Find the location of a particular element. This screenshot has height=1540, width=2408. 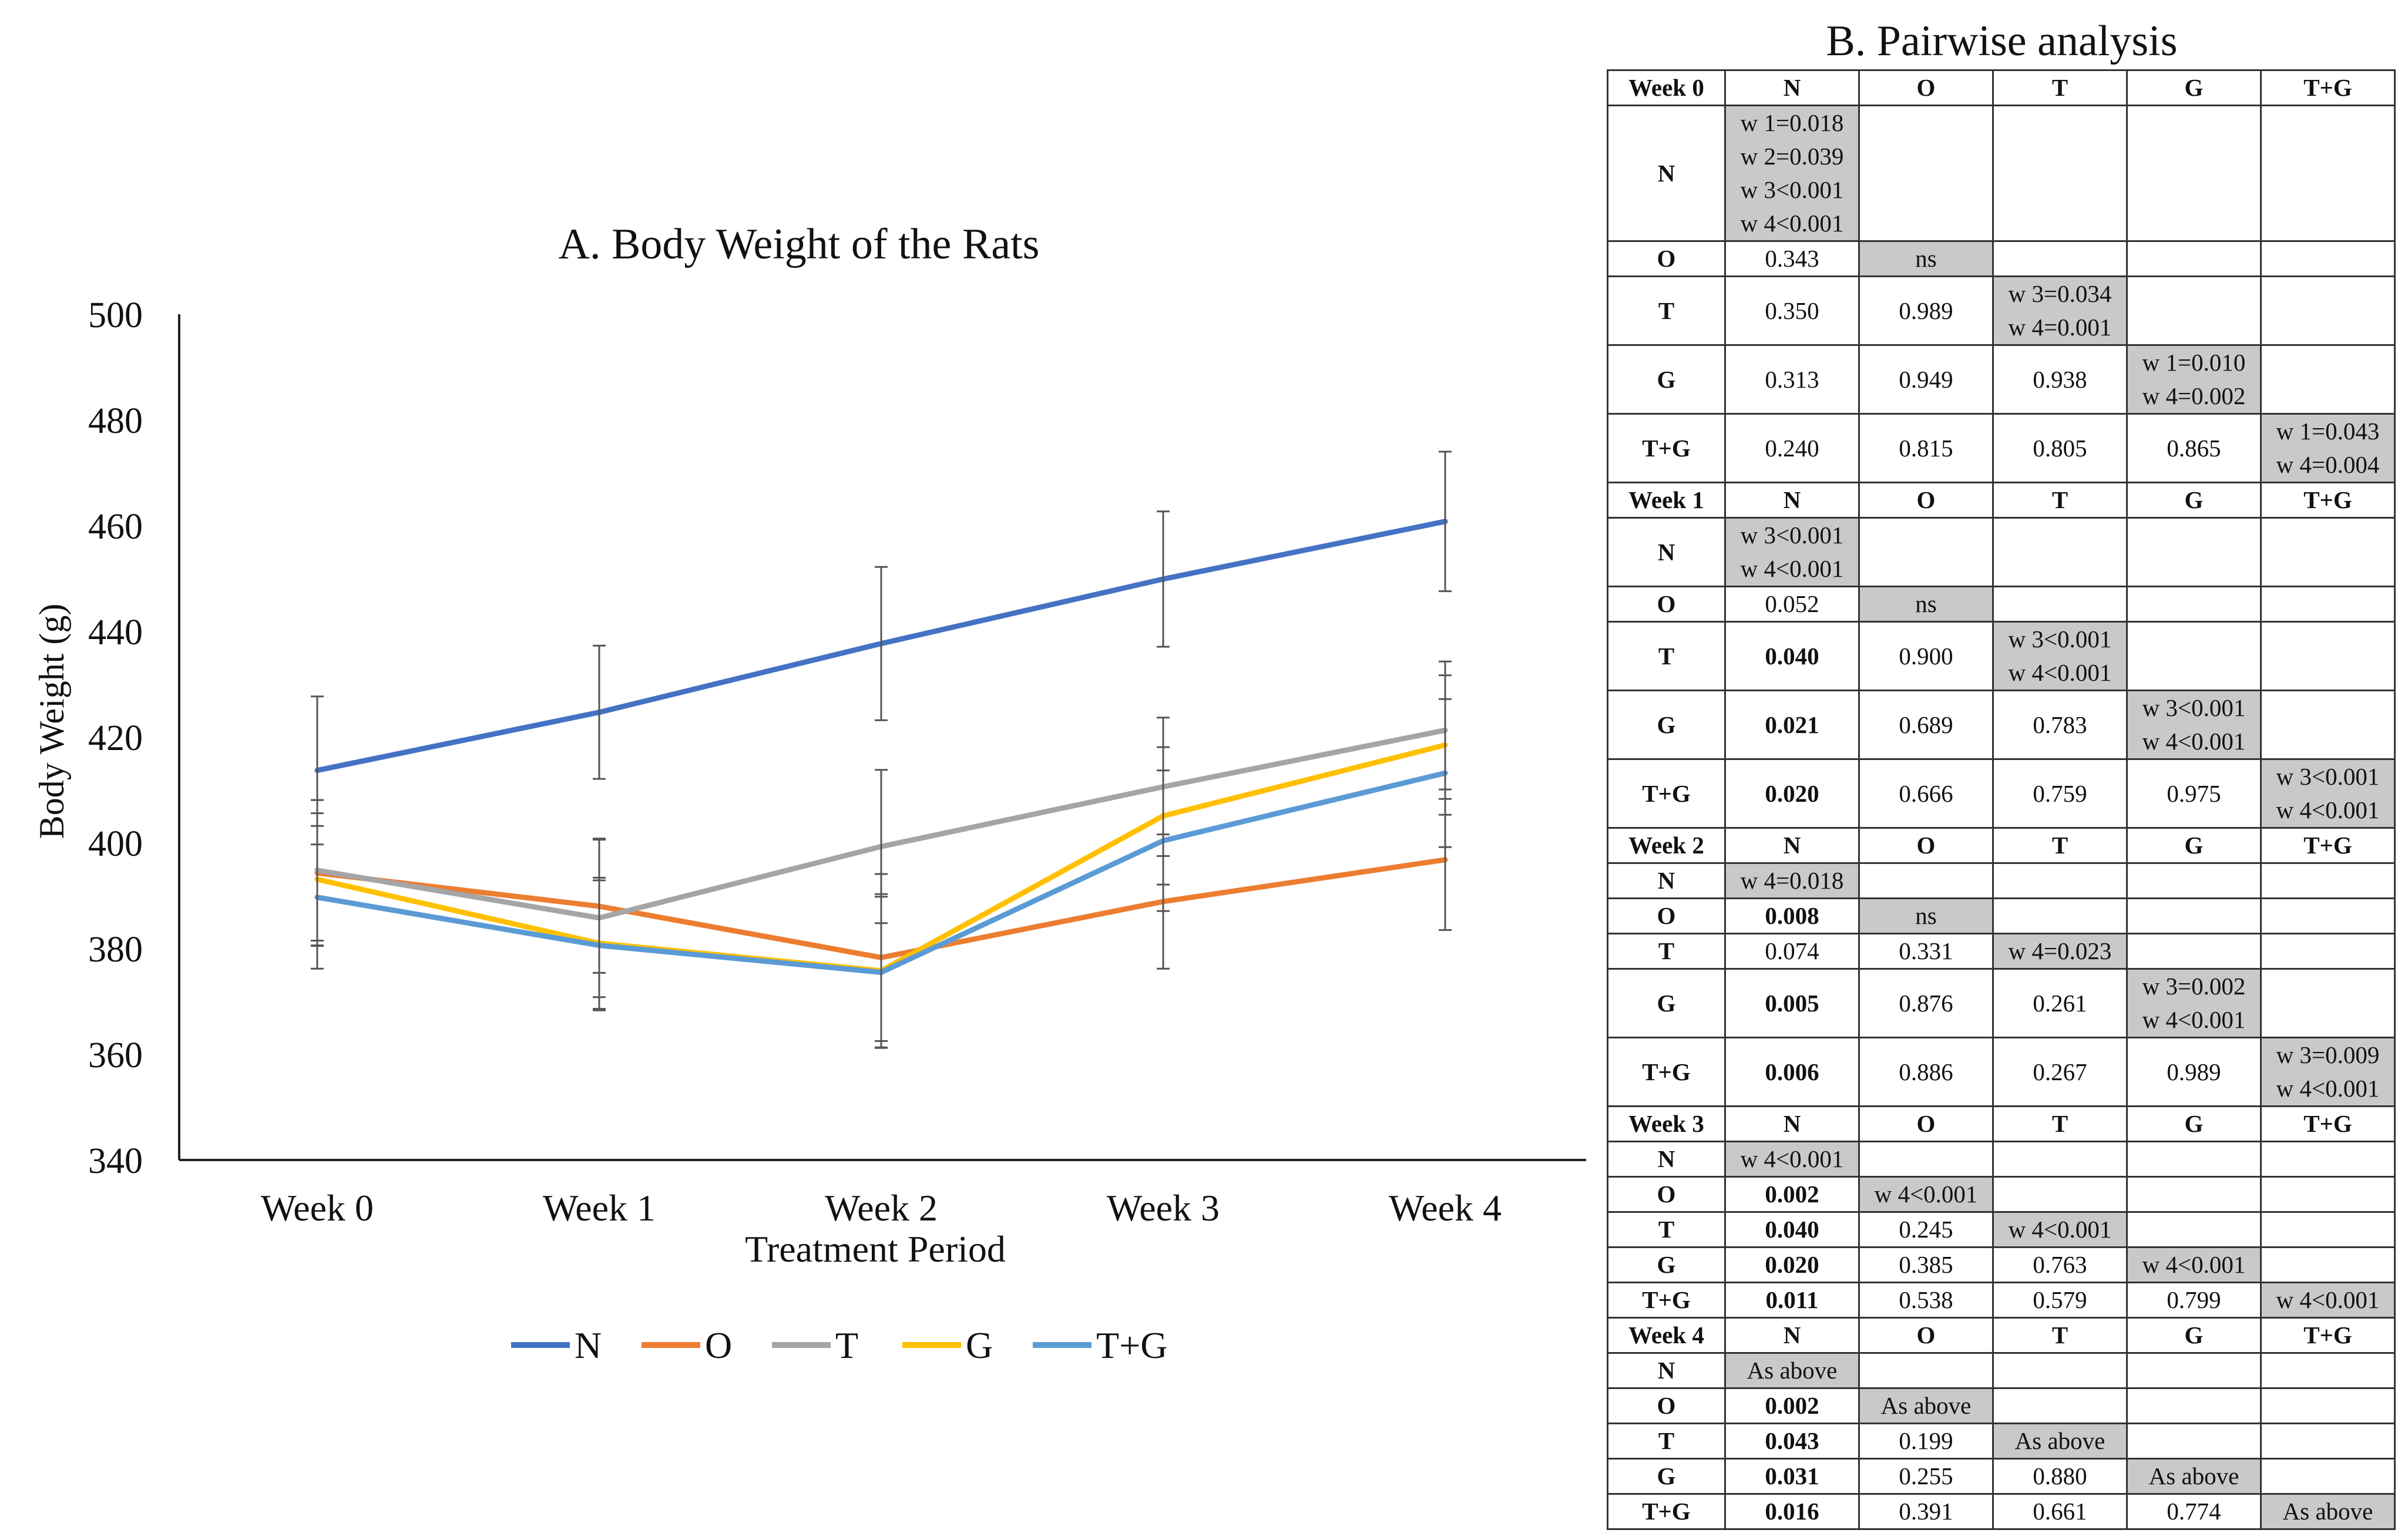

table-row: G 0.031 0.255 0.880 As above is located at coordinates (2001, 1477).